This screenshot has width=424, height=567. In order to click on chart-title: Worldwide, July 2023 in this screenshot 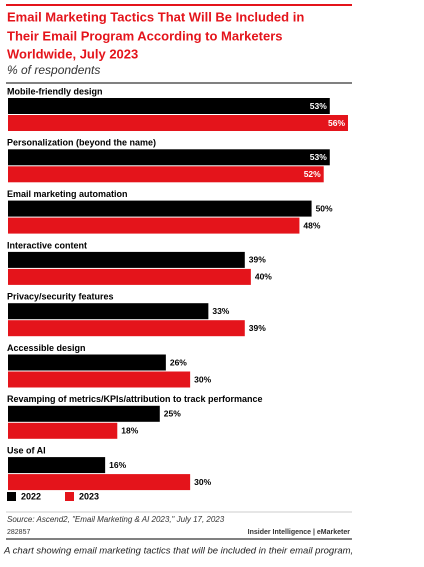, I will do `click(72, 53)`.